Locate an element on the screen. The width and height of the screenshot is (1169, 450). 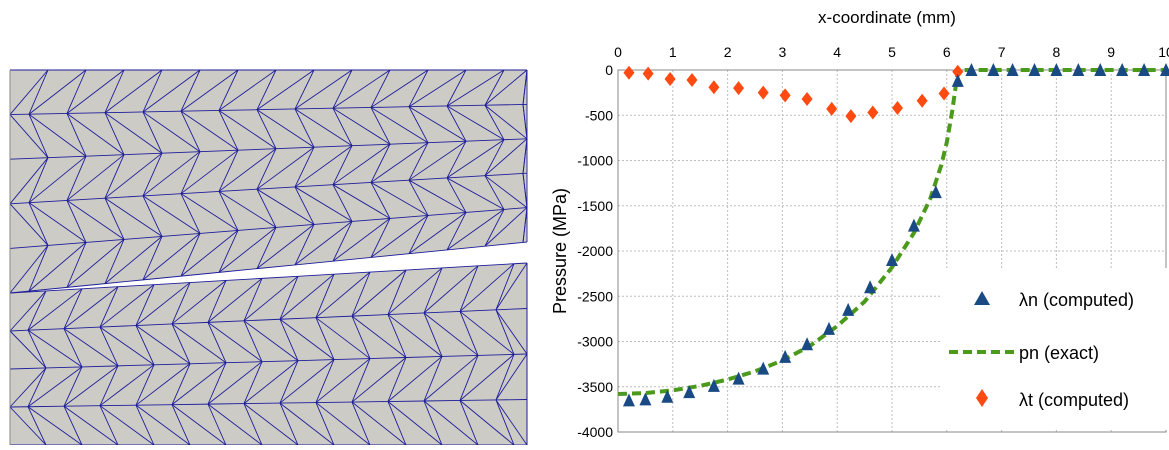
x-tick-label: 8 is located at coordinates (1057, 52).